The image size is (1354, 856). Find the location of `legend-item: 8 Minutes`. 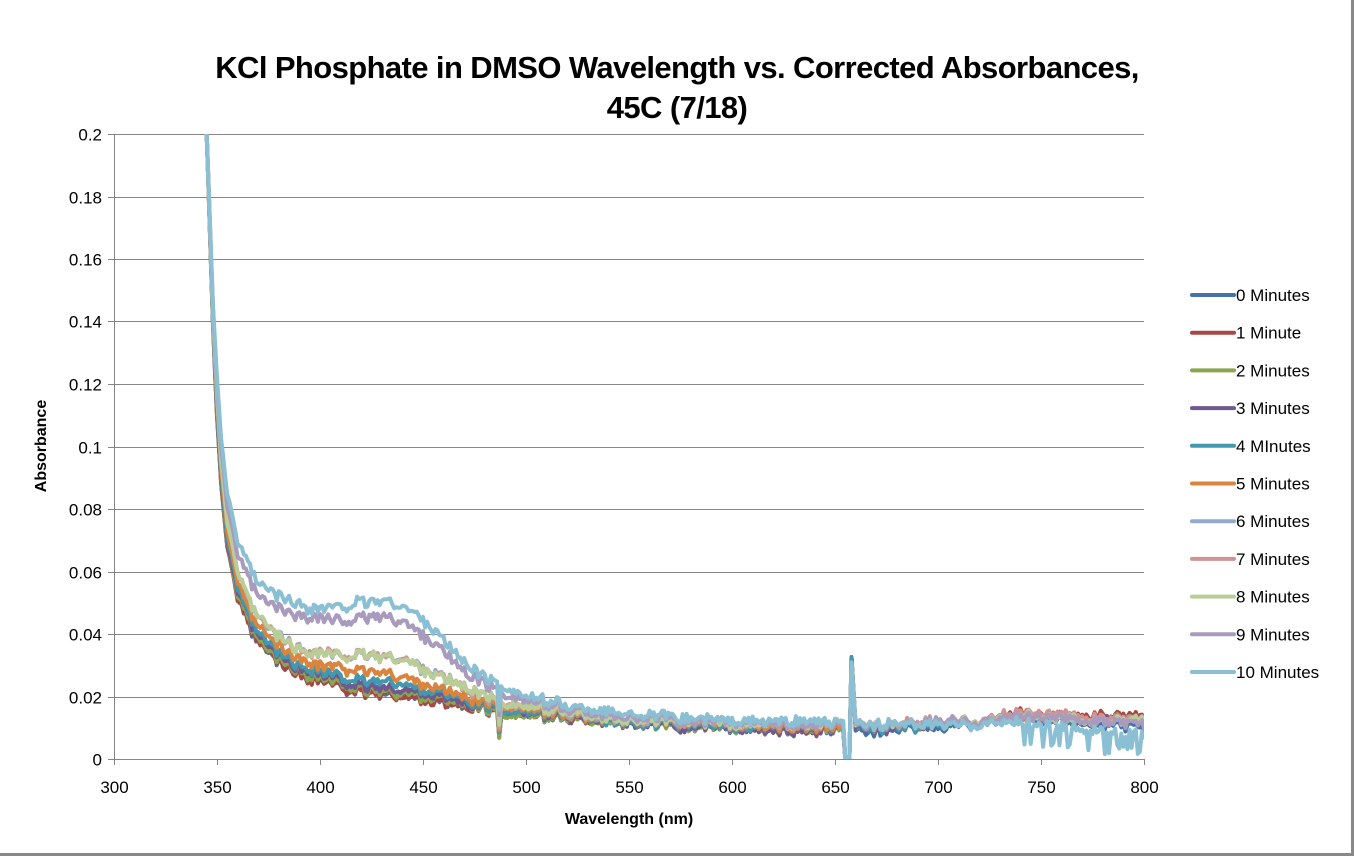

legend-item: 8 Minutes is located at coordinates (1250, 597).